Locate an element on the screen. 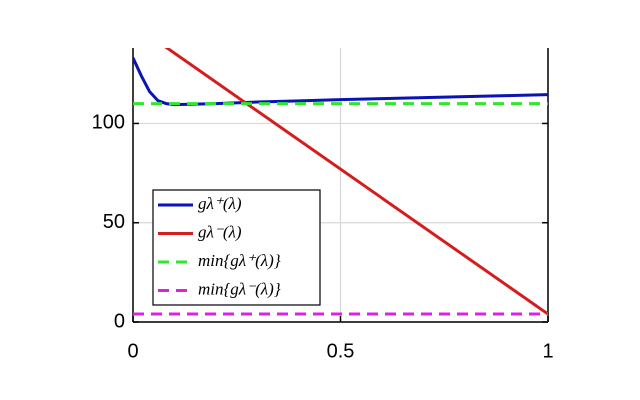 This screenshot has width=640, height=400. legend-box is located at coordinates (236, 247).